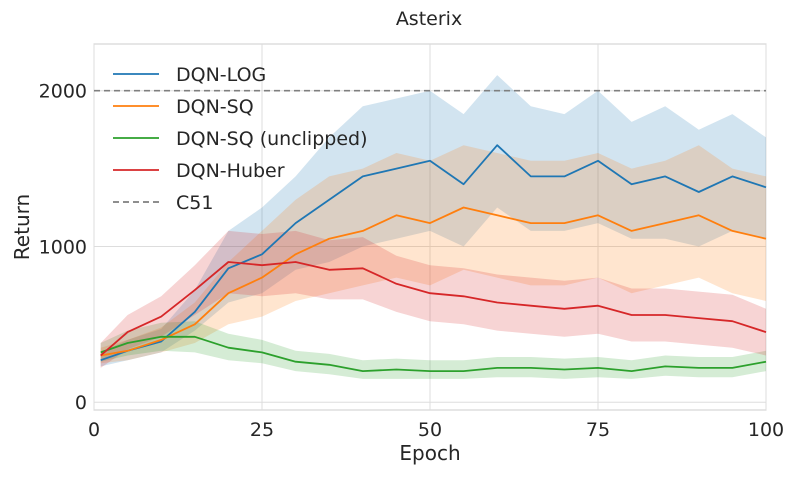 Image resolution: width=797 pixels, height=478 pixels. What do you see at coordinates (194, 203) in the screenshot?
I see `legend-label: C51` at bounding box center [194, 203].